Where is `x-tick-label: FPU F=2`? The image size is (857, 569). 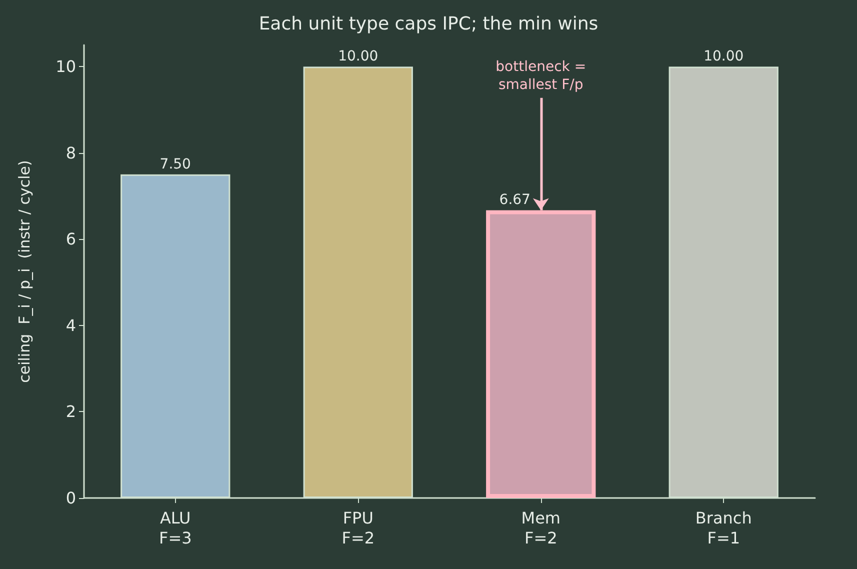
x-tick-label: FPU F=2 is located at coordinates (358, 528).